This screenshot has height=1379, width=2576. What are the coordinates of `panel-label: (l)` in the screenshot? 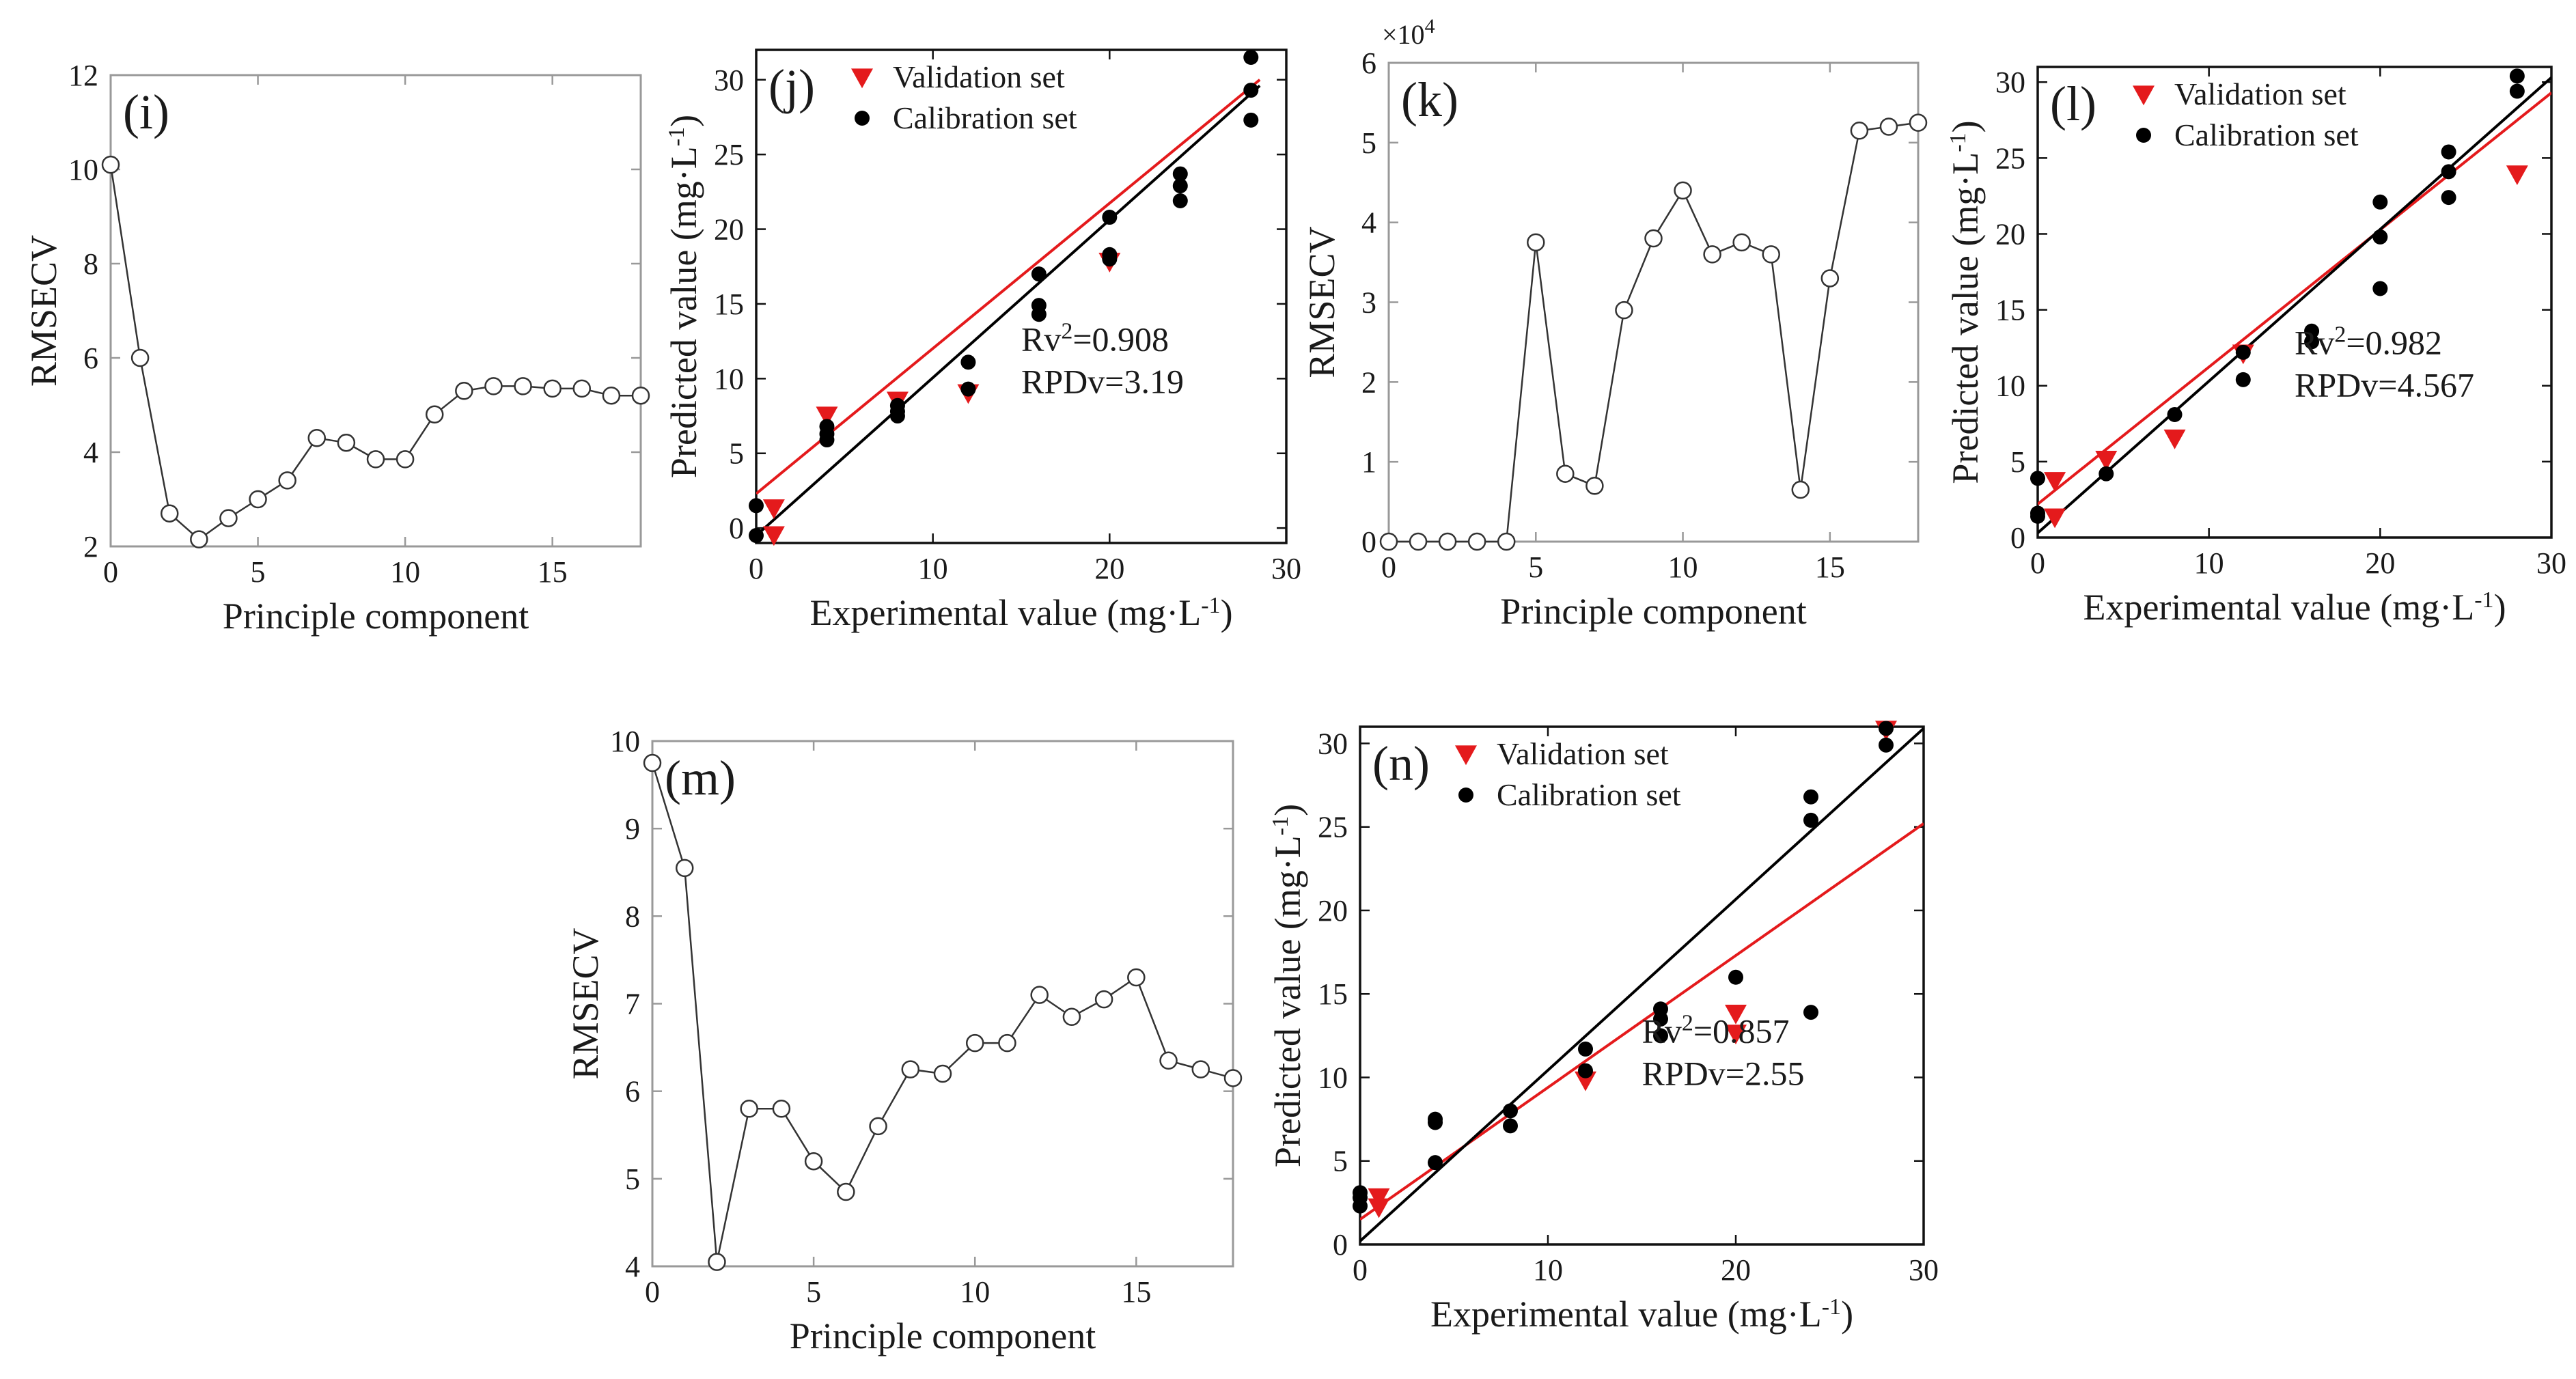 It's located at (2073, 103).